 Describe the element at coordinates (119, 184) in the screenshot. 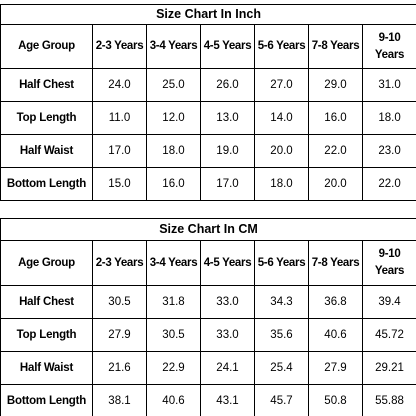

I see `size-value: 15.0` at that location.